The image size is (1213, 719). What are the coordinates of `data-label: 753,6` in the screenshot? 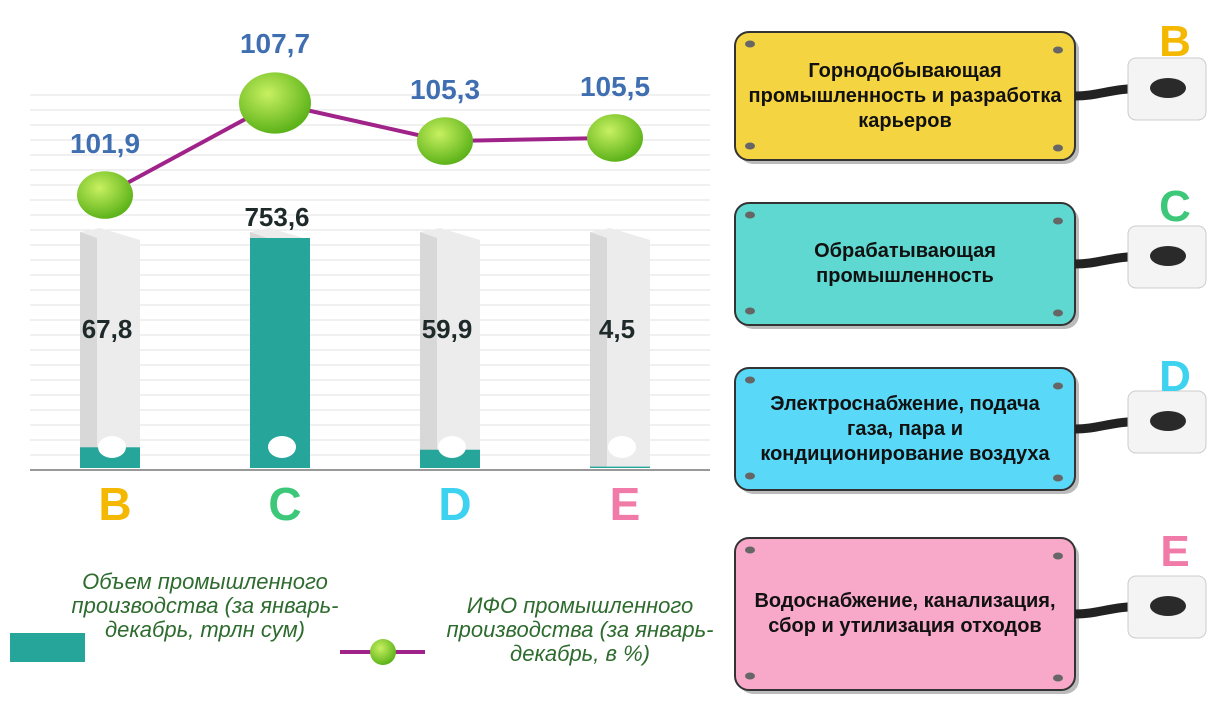 It's located at (276, 217).